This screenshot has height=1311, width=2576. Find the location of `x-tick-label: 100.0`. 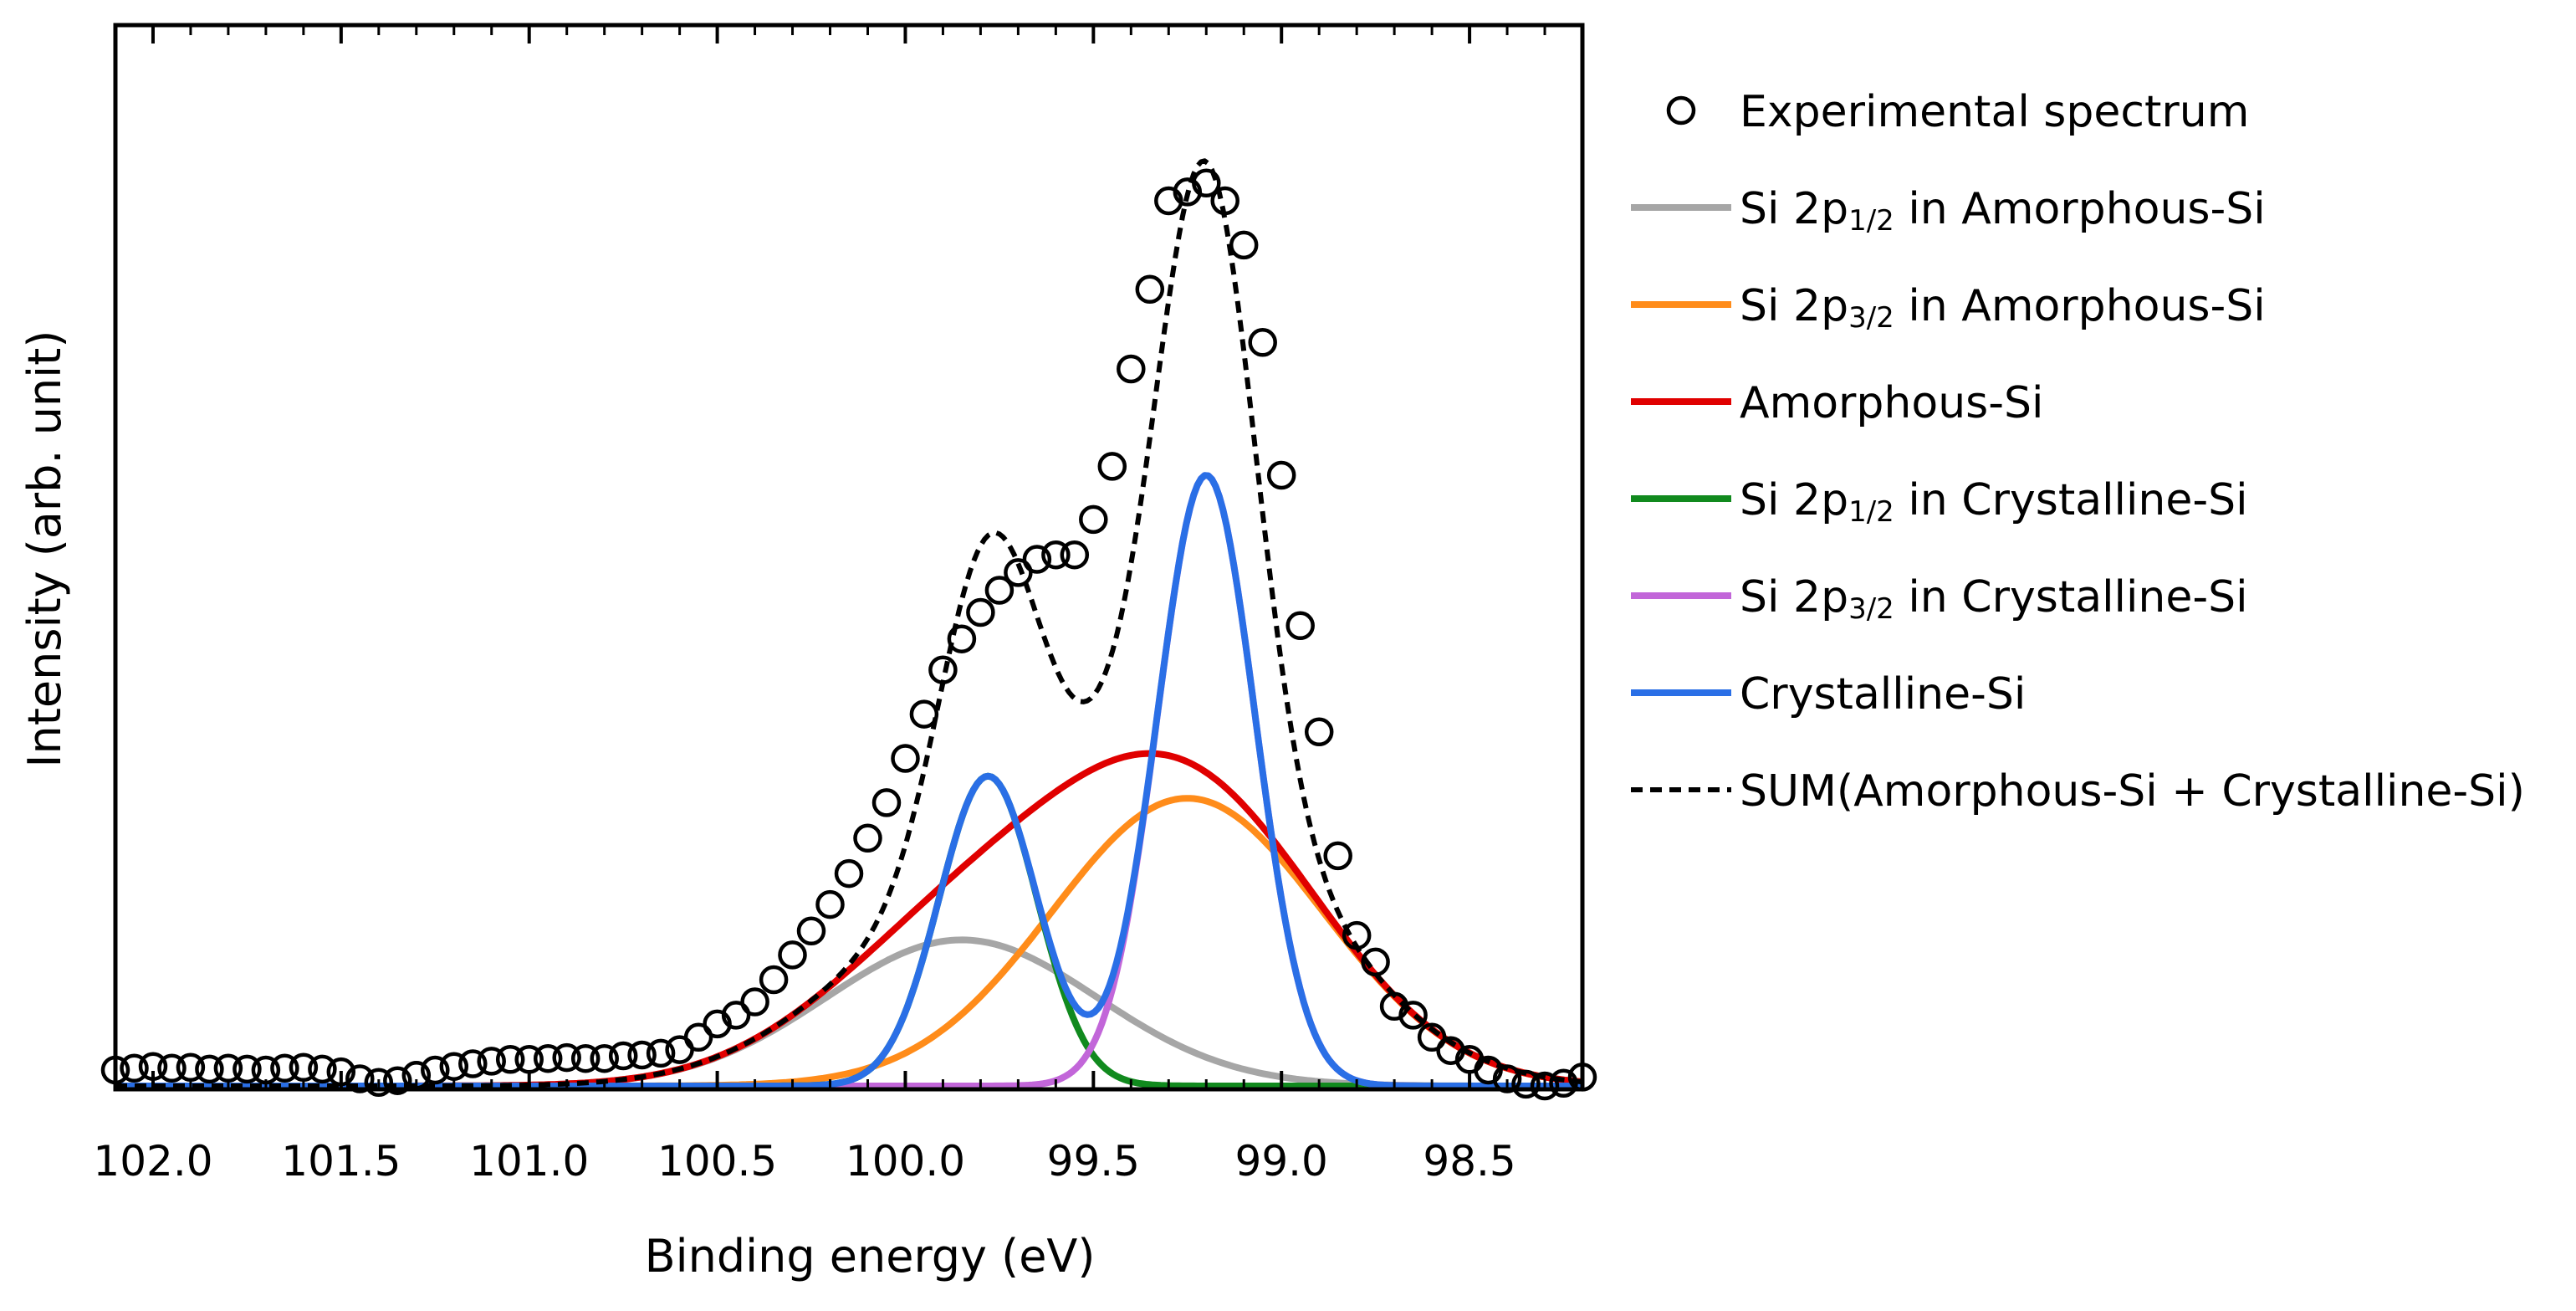

x-tick-label: 100.0 is located at coordinates (905, 1161).